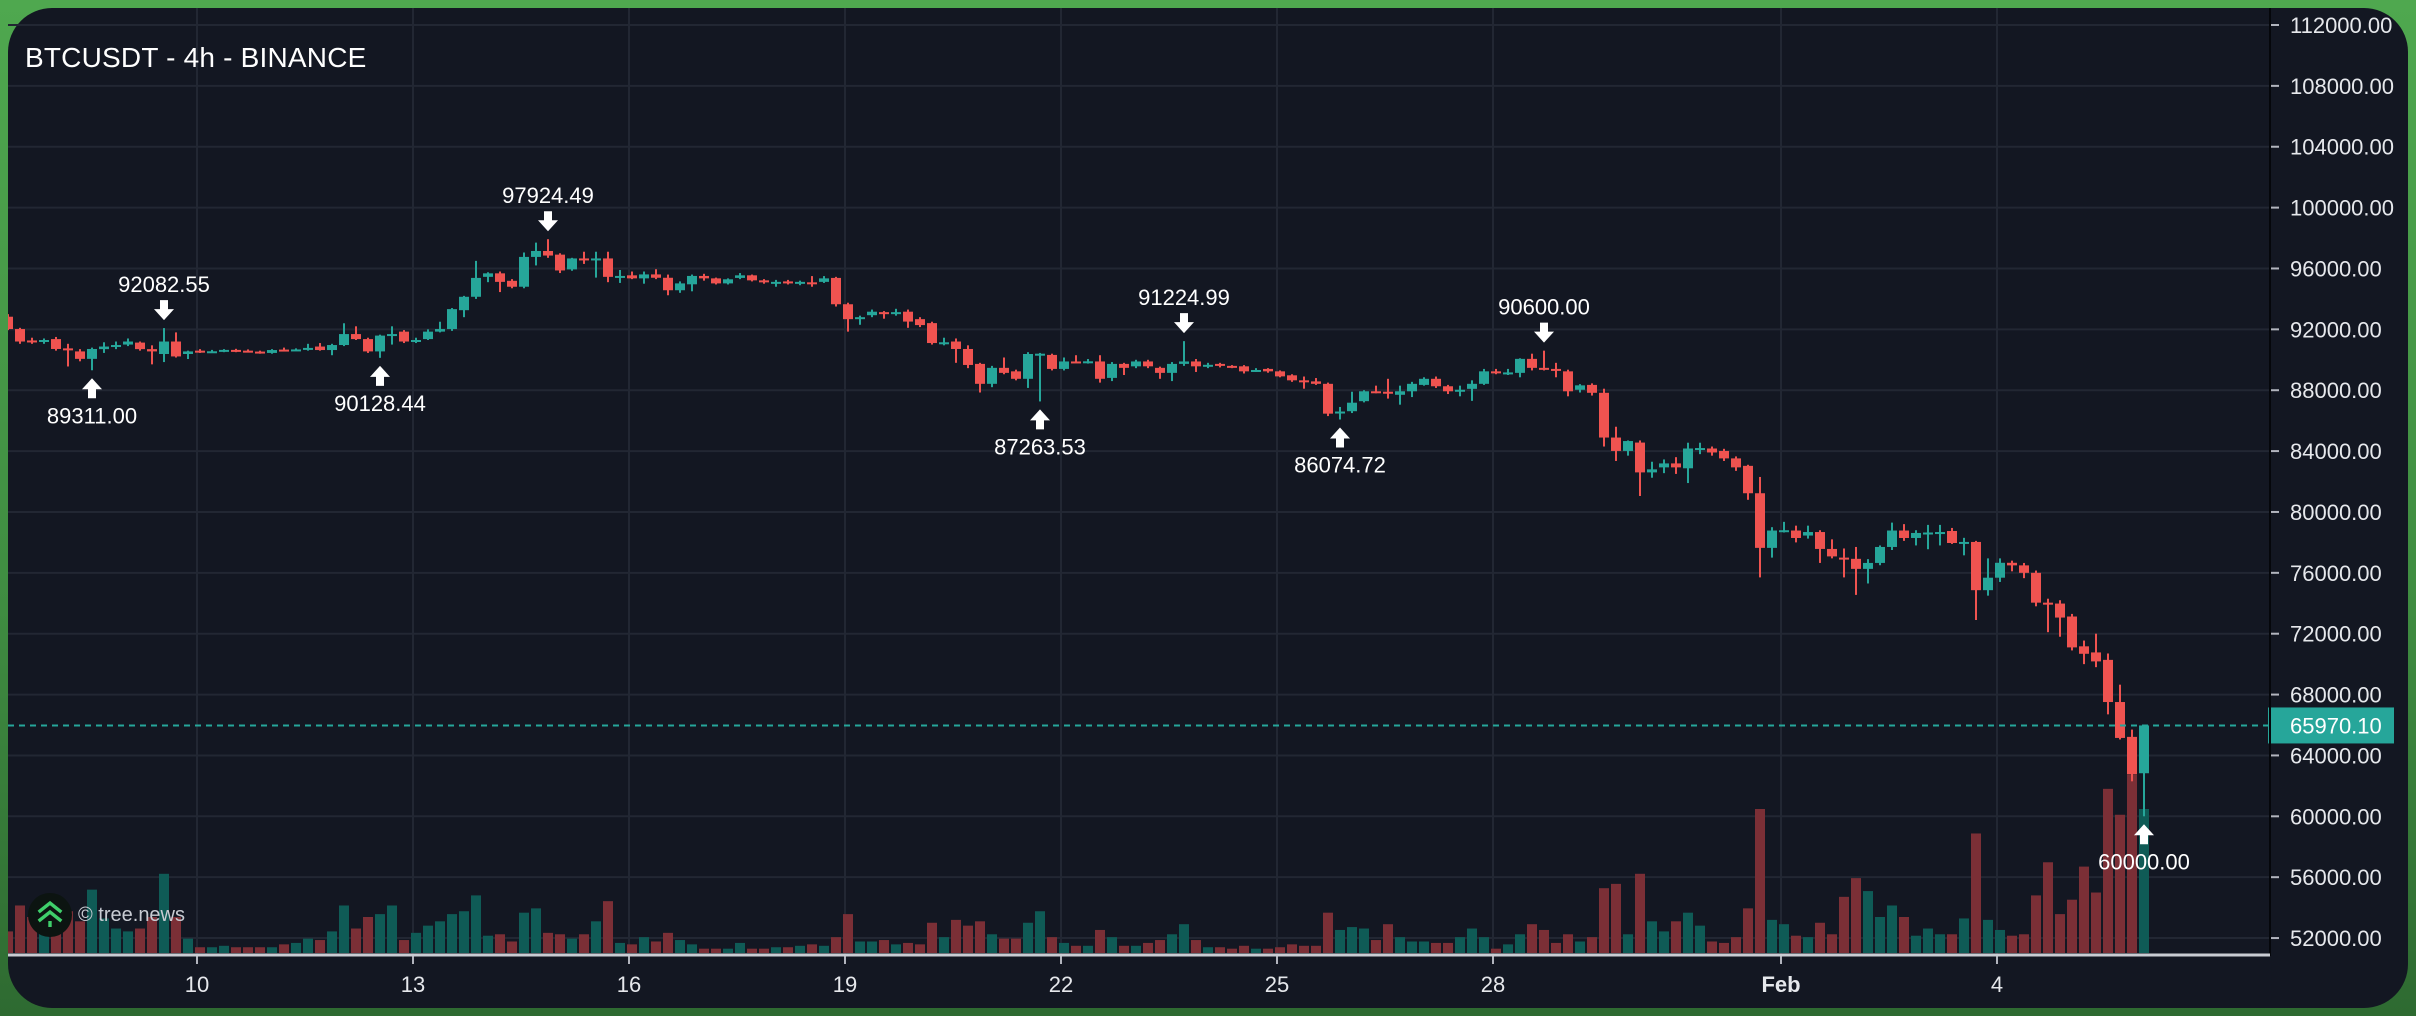 The width and height of the screenshot is (2416, 1016). I want to click on high-price-label: 90600.00, so click(1544, 307).